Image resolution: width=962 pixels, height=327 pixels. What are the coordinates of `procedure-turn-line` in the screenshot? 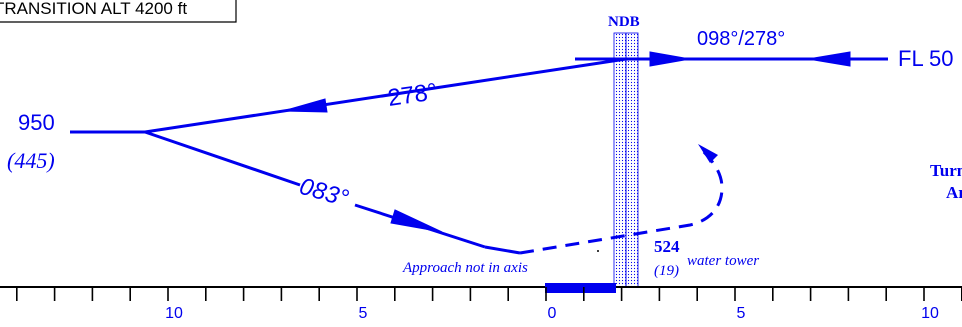 It's located at (332, 192).